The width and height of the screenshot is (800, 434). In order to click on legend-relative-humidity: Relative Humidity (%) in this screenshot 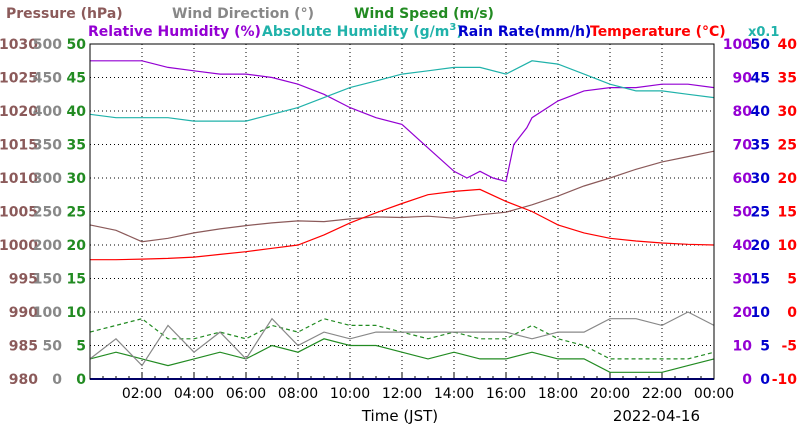, I will do `click(174, 32)`.